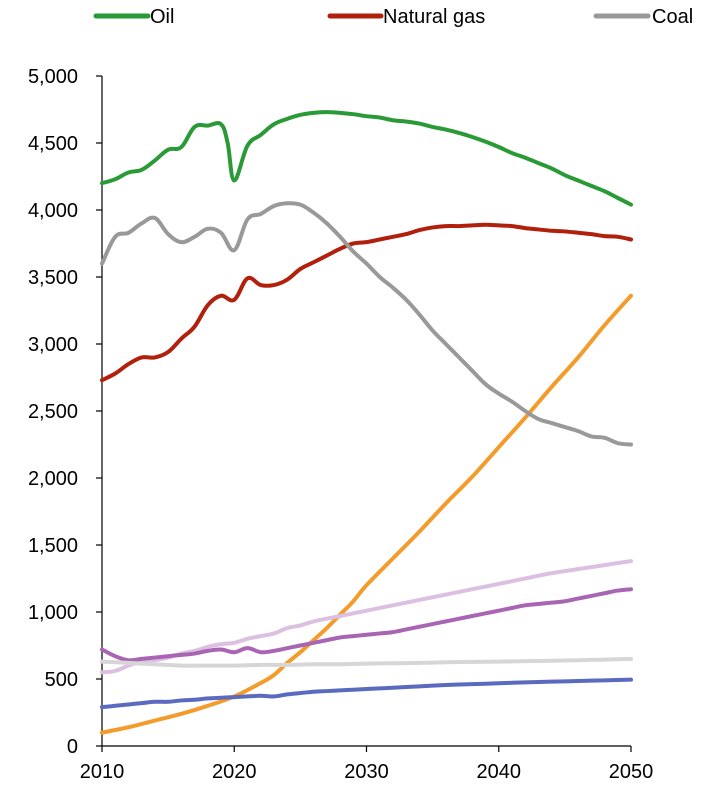 This screenshot has width=710, height=791. Describe the element at coordinates (72, 747) in the screenshot. I see `y-tick-label: 0` at that location.